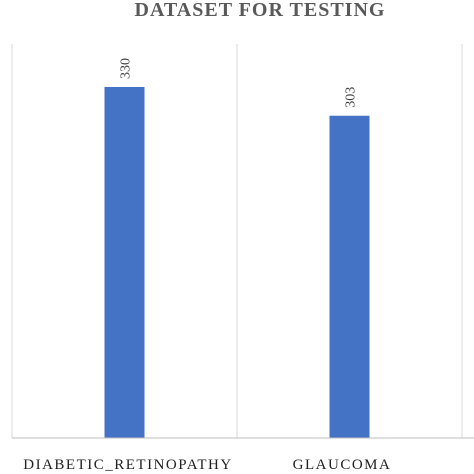 Image resolution: width=474 pixels, height=474 pixels. I want to click on category-labels: DIABETIC_RETINOPATHY GLAUCOMA, so click(207, 465).